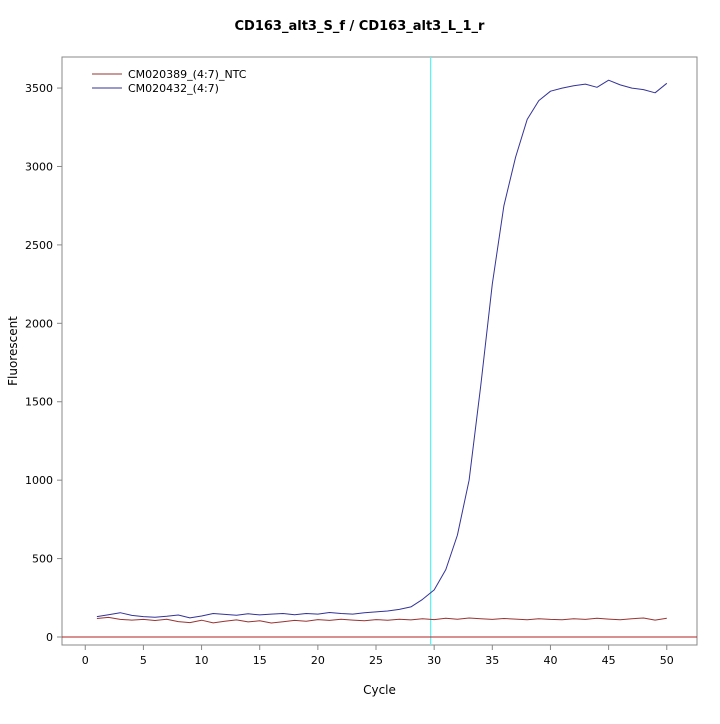  What do you see at coordinates (187, 74) in the screenshot?
I see `legend-label-0: CM020389_(4:7)_NTC` at bounding box center [187, 74].